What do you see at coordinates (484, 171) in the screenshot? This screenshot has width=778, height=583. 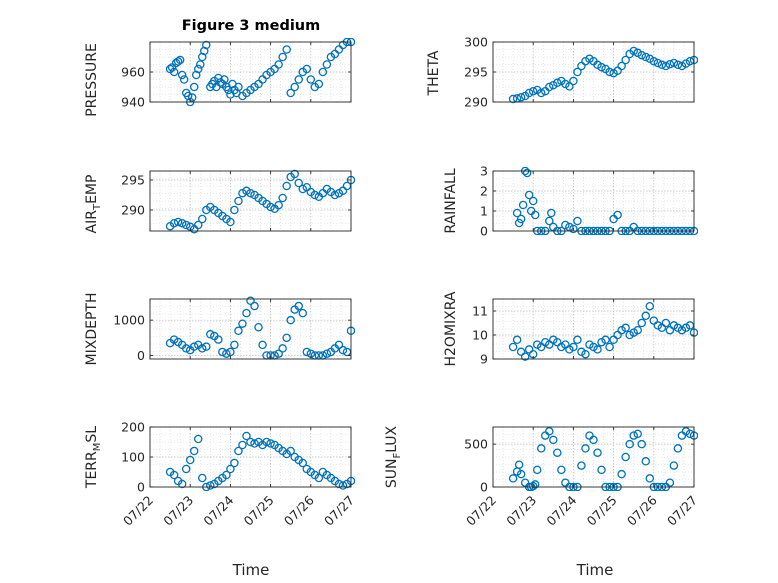 I see `y-tick-label: 3` at bounding box center [484, 171].